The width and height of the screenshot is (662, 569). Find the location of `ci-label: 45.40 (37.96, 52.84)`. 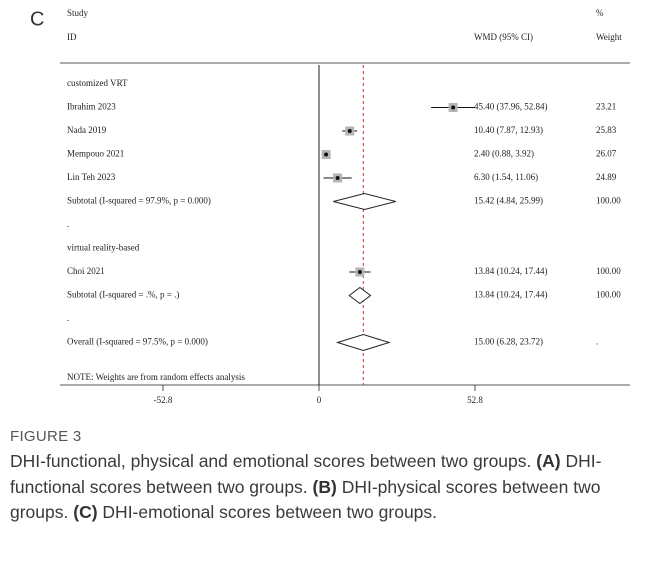

ci-label: 45.40 (37.96, 52.84) is located at coordinates (511, 107).